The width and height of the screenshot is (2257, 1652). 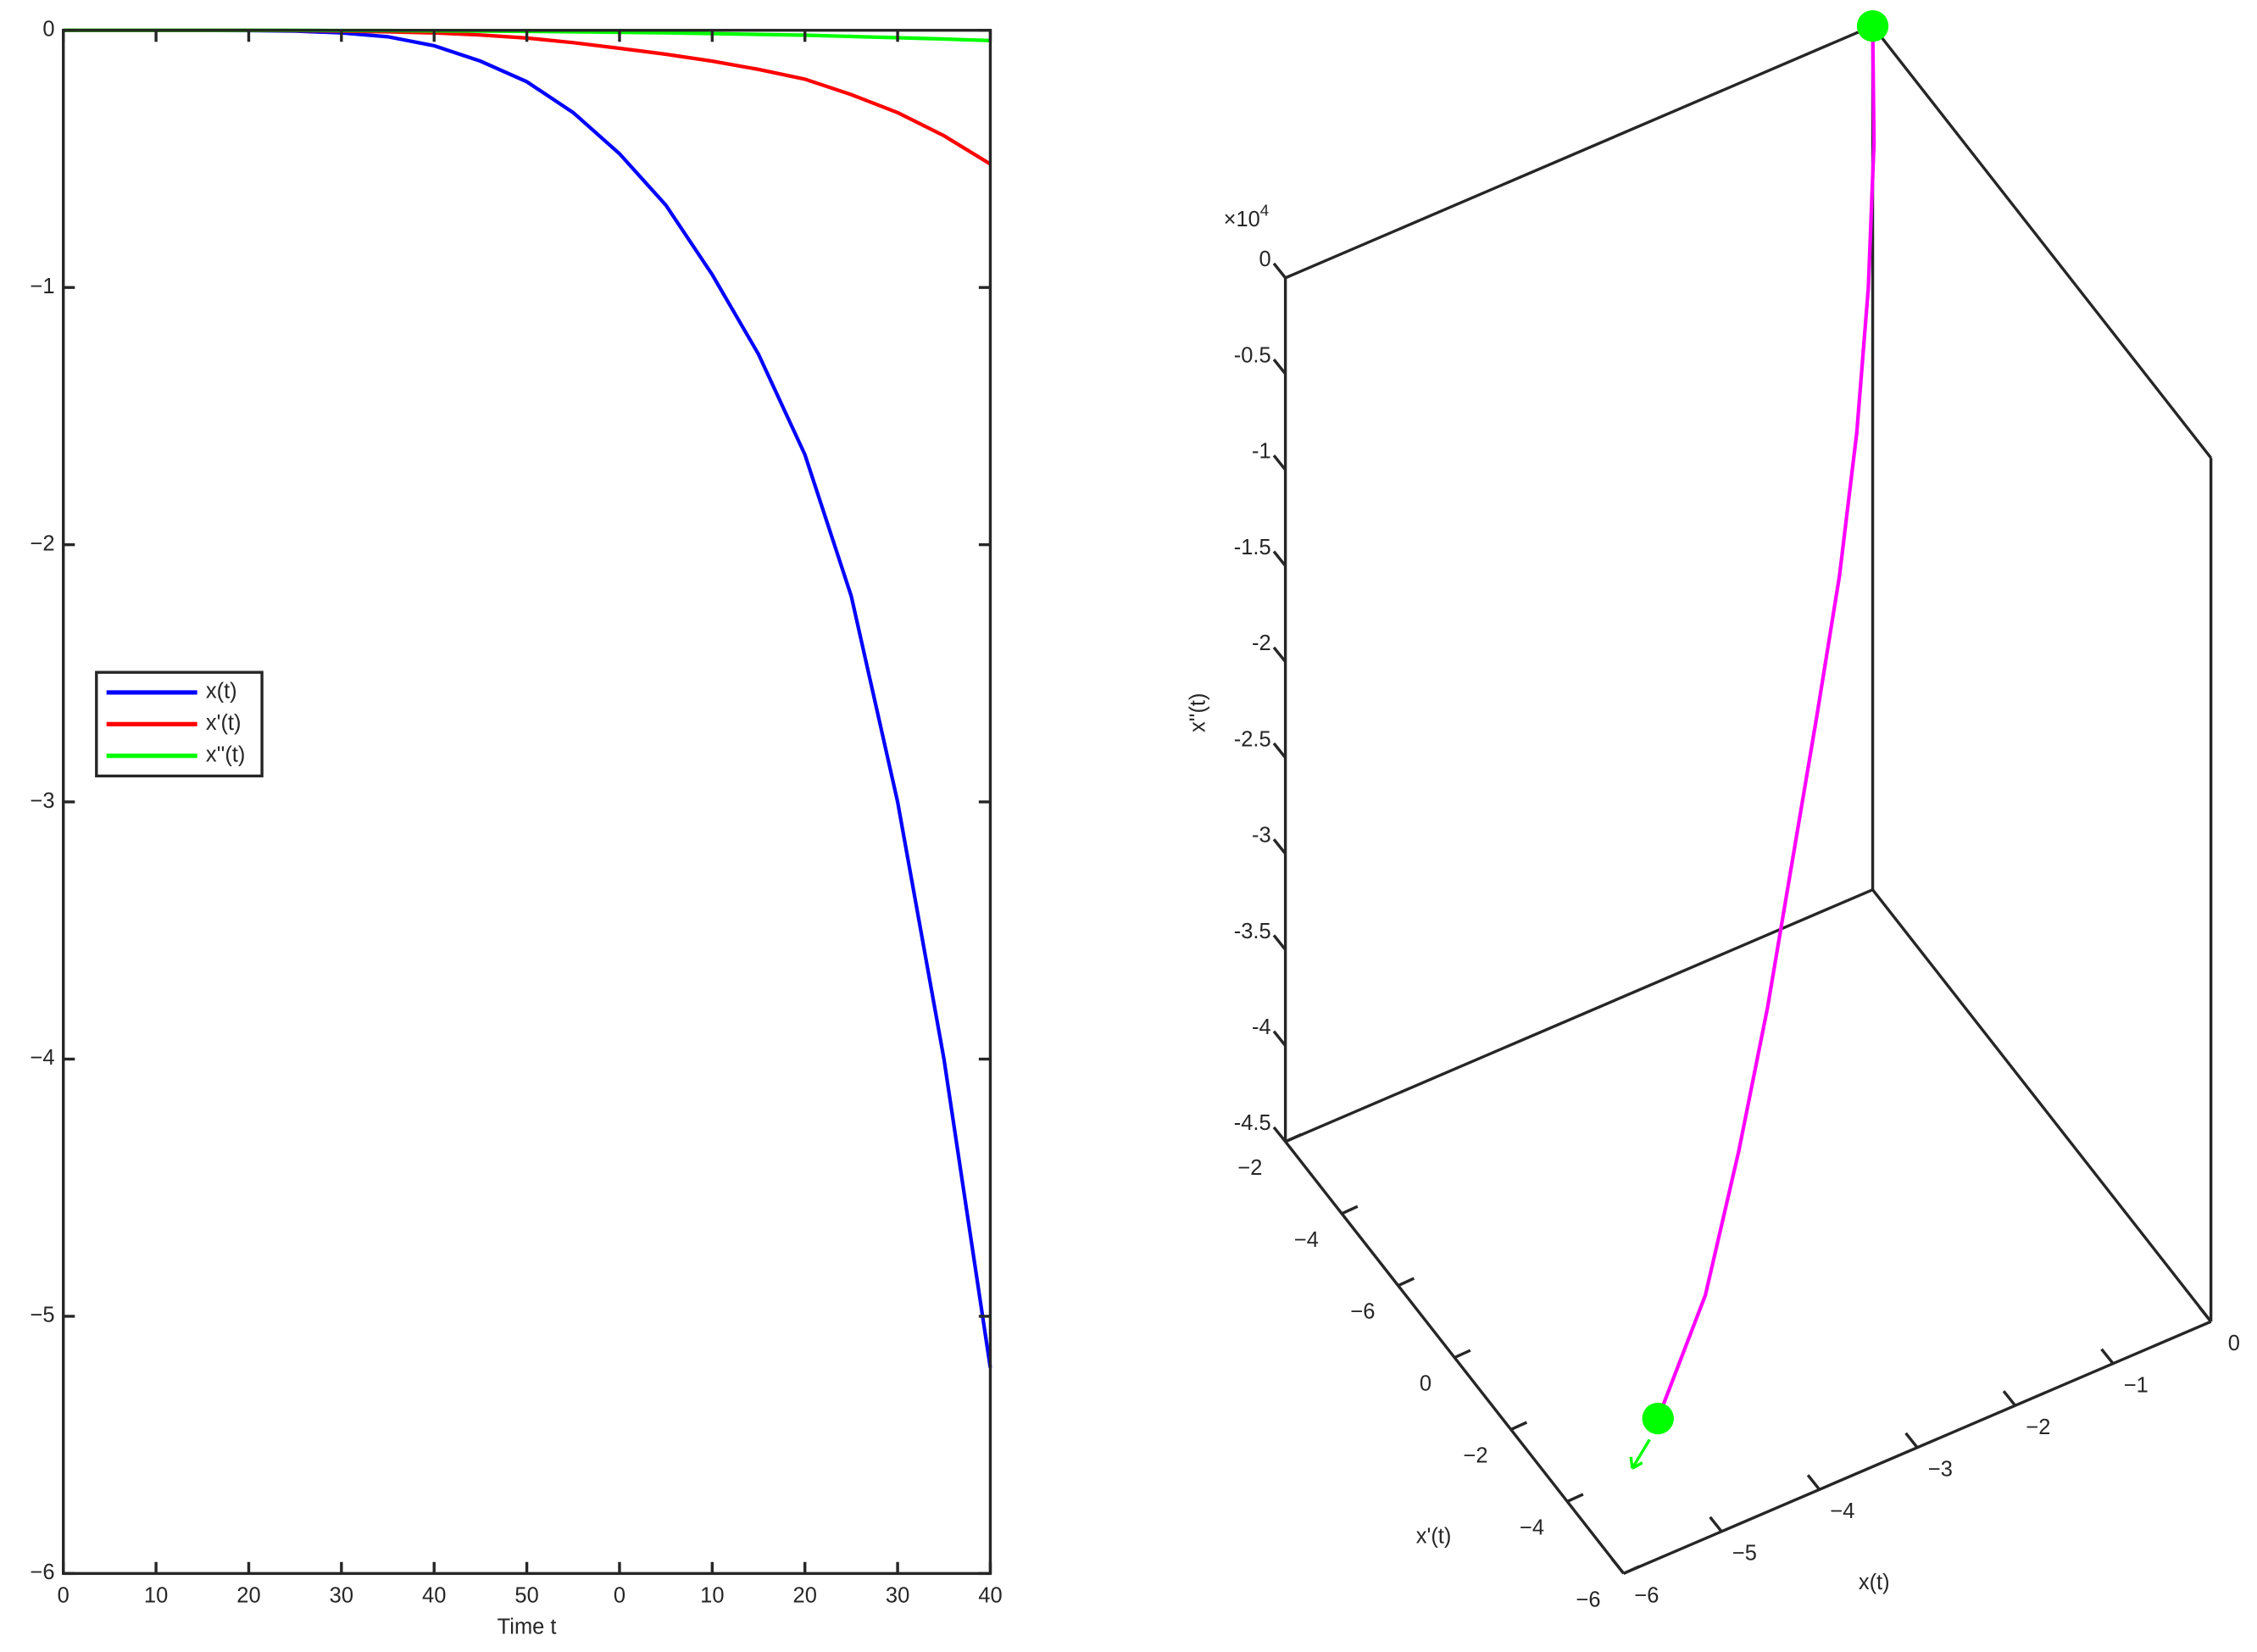 What do you see at coordinates (1261, 1027) in the screenshot?
I see `z-tick-label: -4` at bounding box center [1261, 1027].